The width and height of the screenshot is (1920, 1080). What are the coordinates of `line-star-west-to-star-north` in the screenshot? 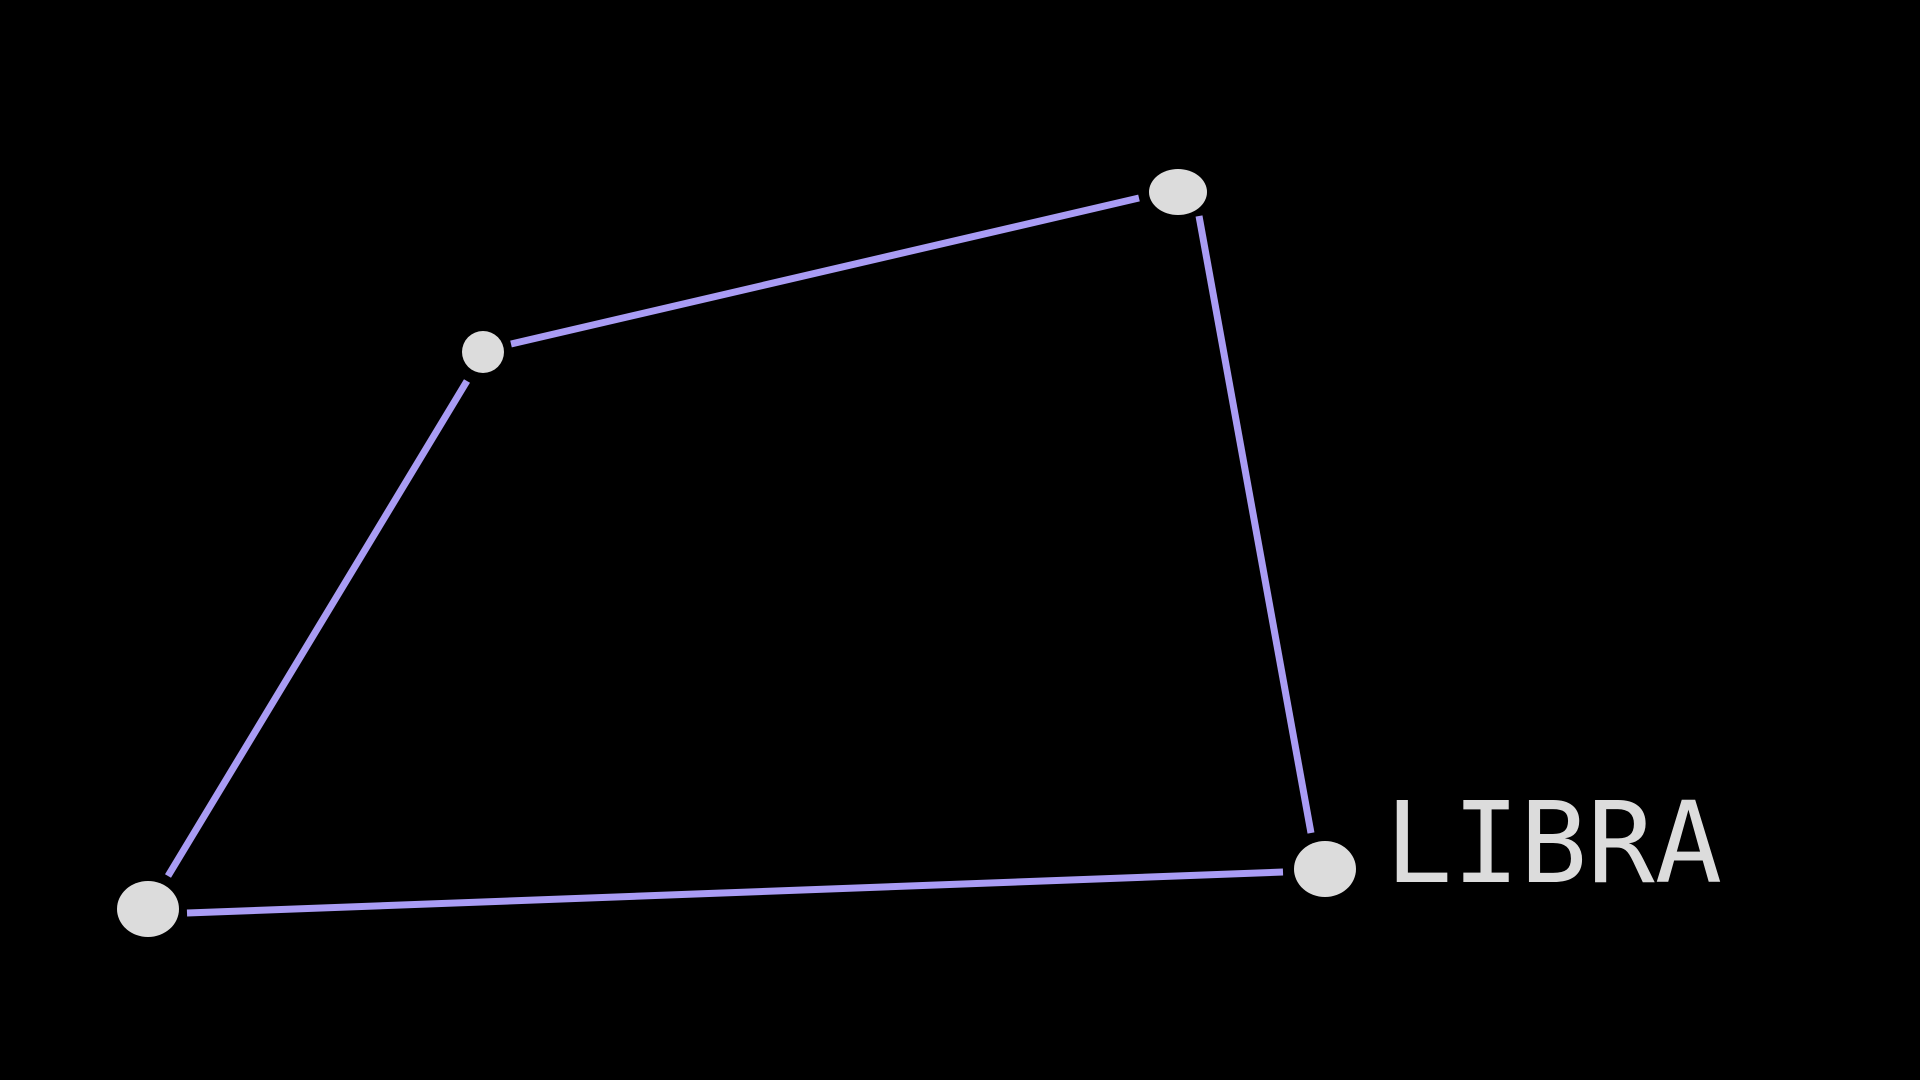 It's located at (317, 628).